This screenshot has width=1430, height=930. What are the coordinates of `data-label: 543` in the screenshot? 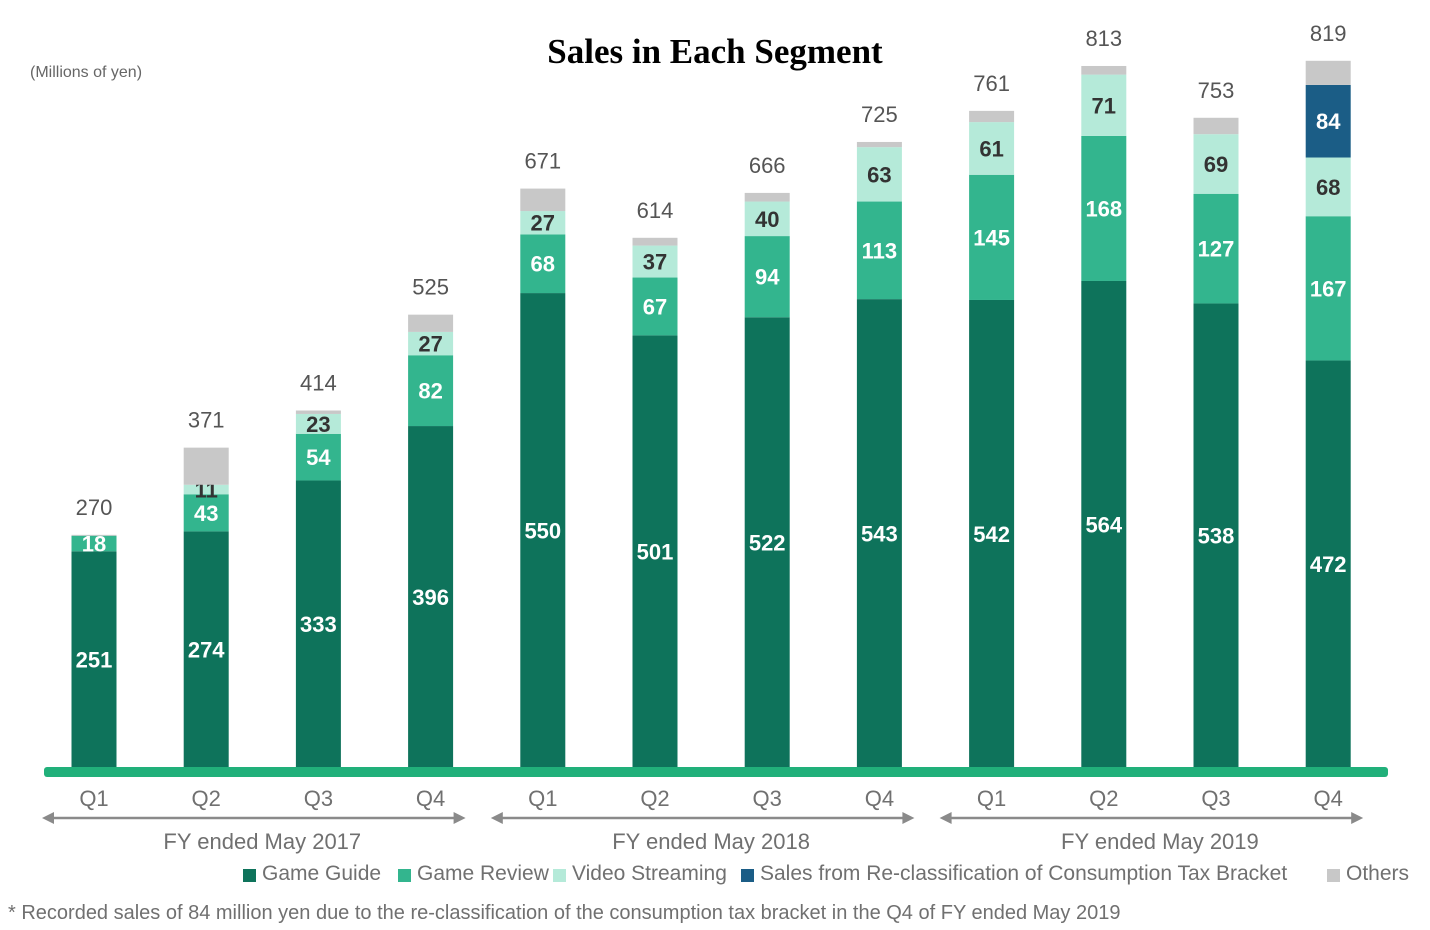 It's located at (879, 534).